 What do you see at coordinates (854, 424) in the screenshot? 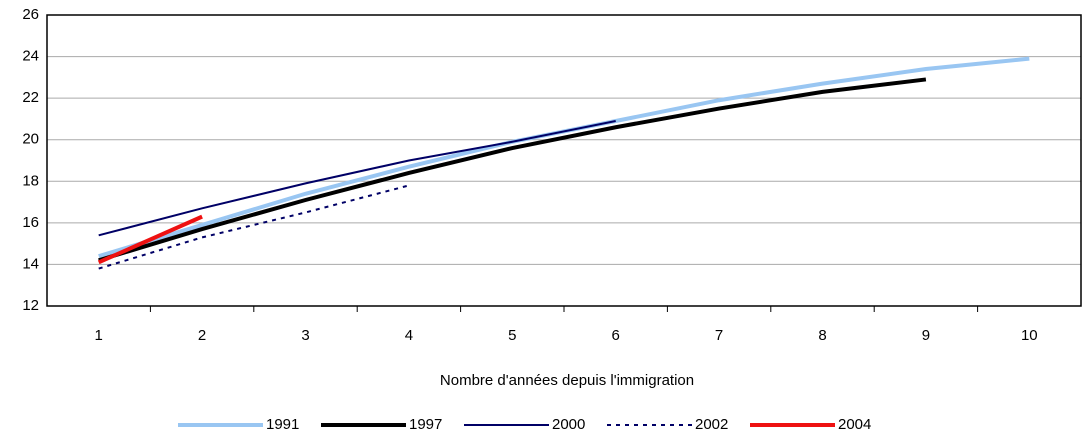
I see `legend-label: 2004` at bounding box center [854, 424].